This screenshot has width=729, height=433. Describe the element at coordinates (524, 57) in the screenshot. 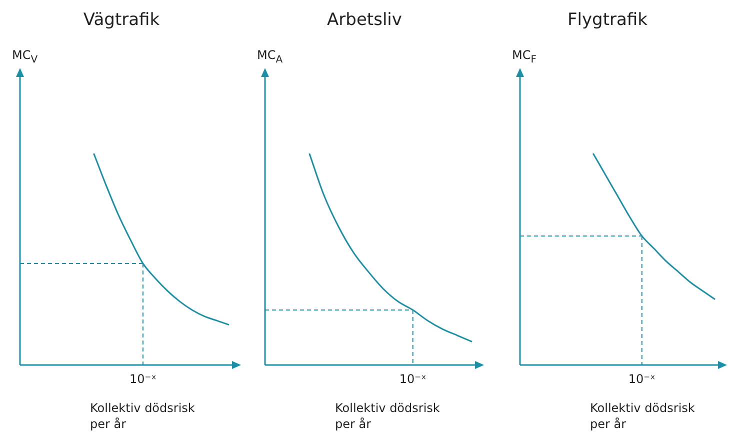

I see `y-axis-title: MC$_{F}$` at that location.